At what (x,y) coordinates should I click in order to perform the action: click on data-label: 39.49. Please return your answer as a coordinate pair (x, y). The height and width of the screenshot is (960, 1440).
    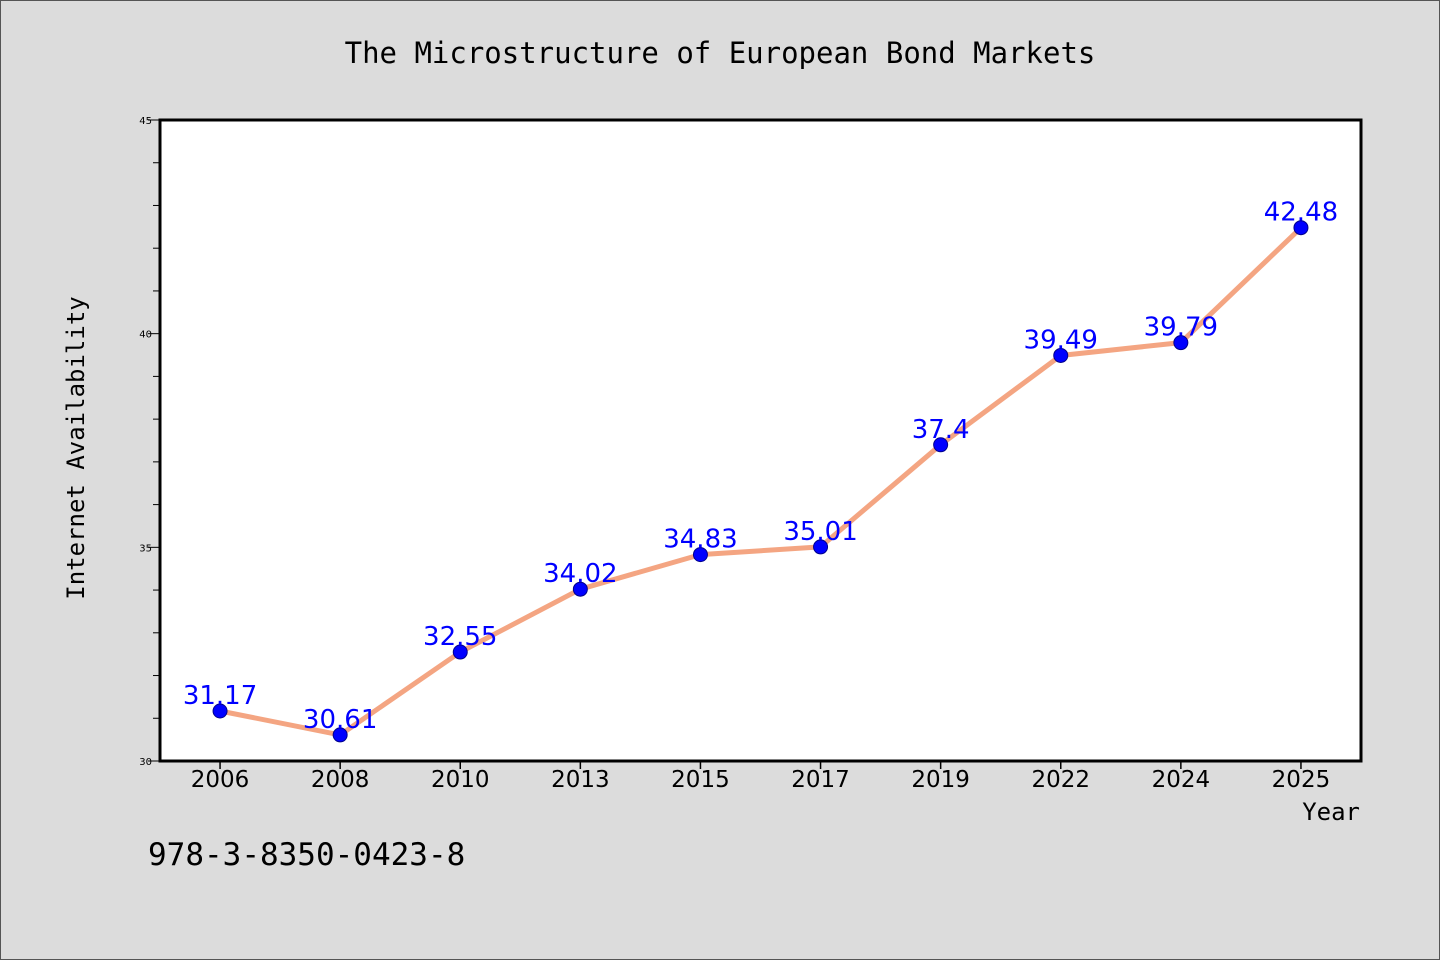
    Looking at the image, I should click on (1061, 340).